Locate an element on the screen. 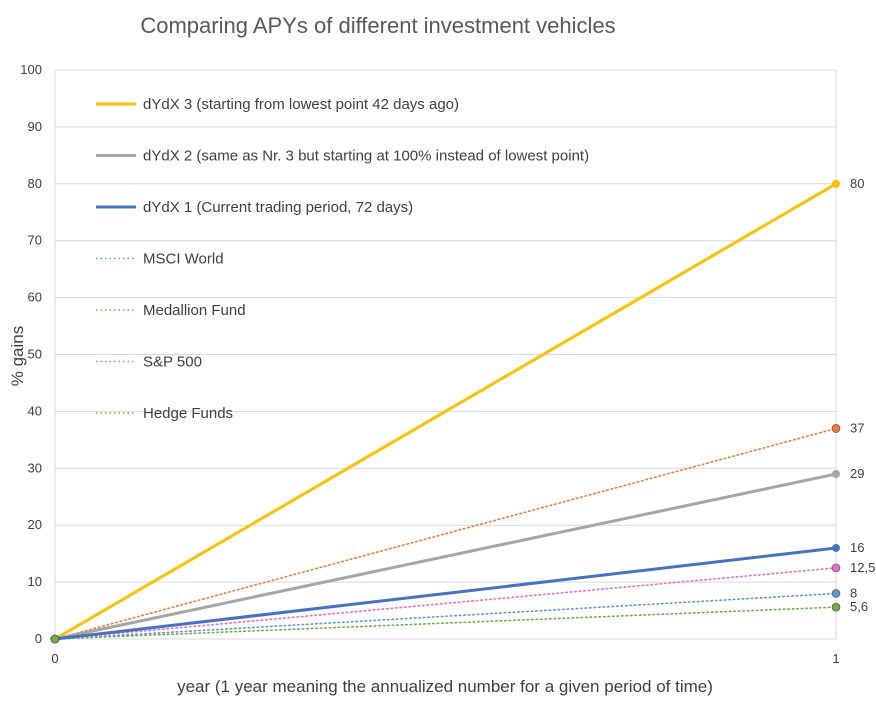 Image resolution: width=876 pixels, height=701 pixels. legend-label-7: Hedge Funds is located at coordinates (188, 413).